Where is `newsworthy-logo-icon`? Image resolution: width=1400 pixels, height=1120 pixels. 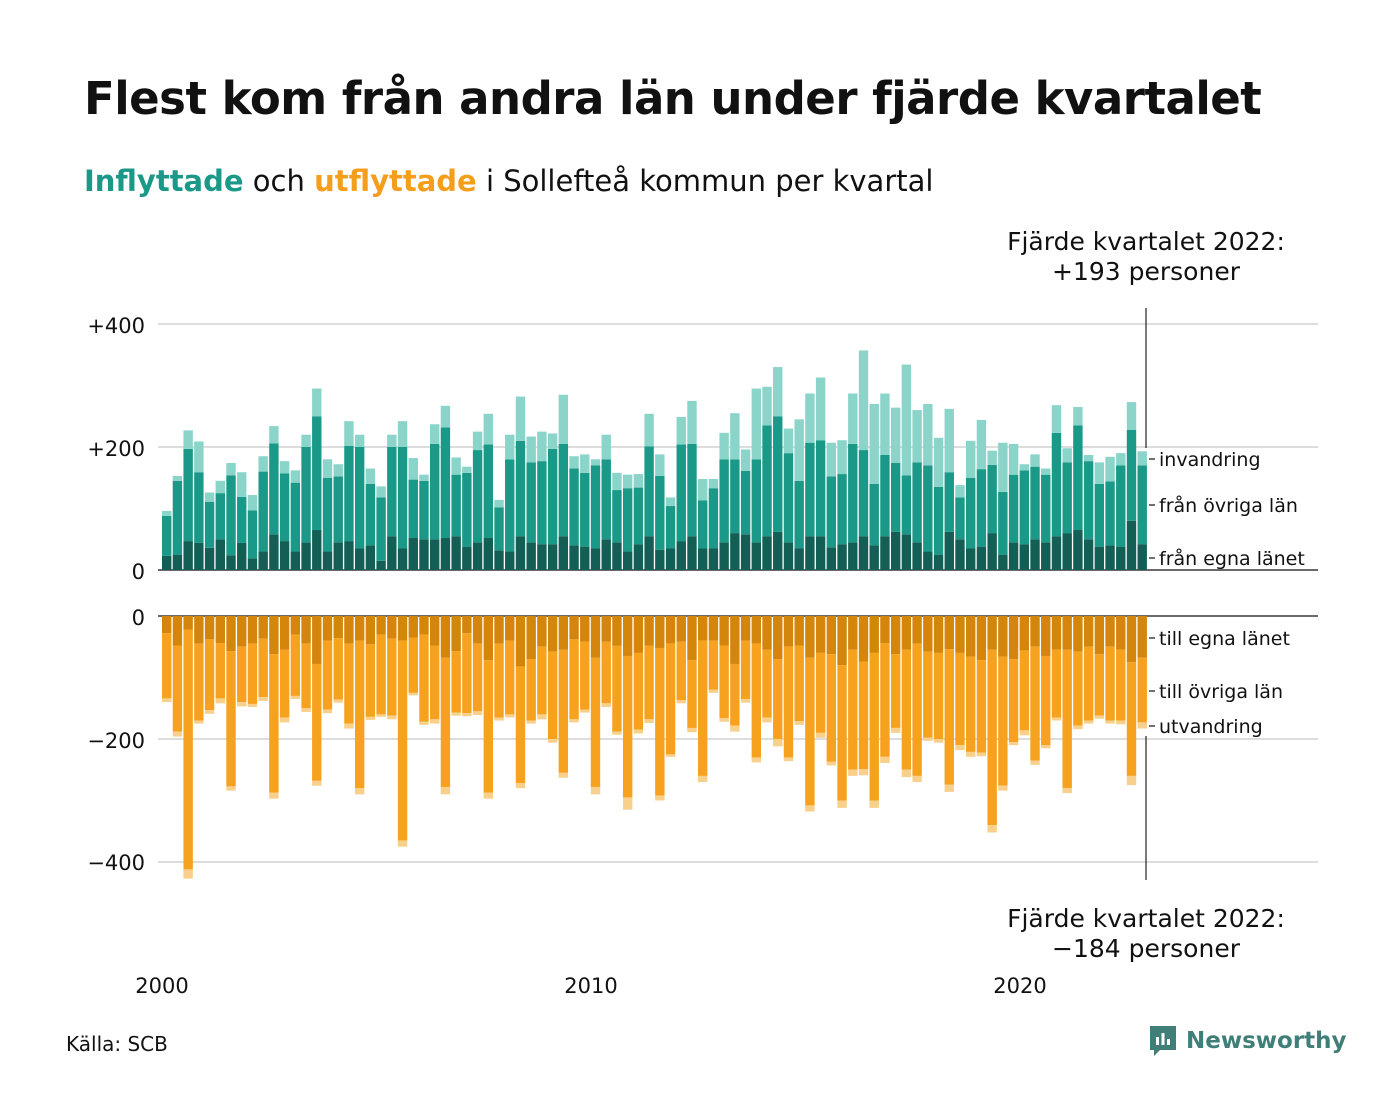
newsworthy-logo-icon is located at coordinates (1163, 1041).